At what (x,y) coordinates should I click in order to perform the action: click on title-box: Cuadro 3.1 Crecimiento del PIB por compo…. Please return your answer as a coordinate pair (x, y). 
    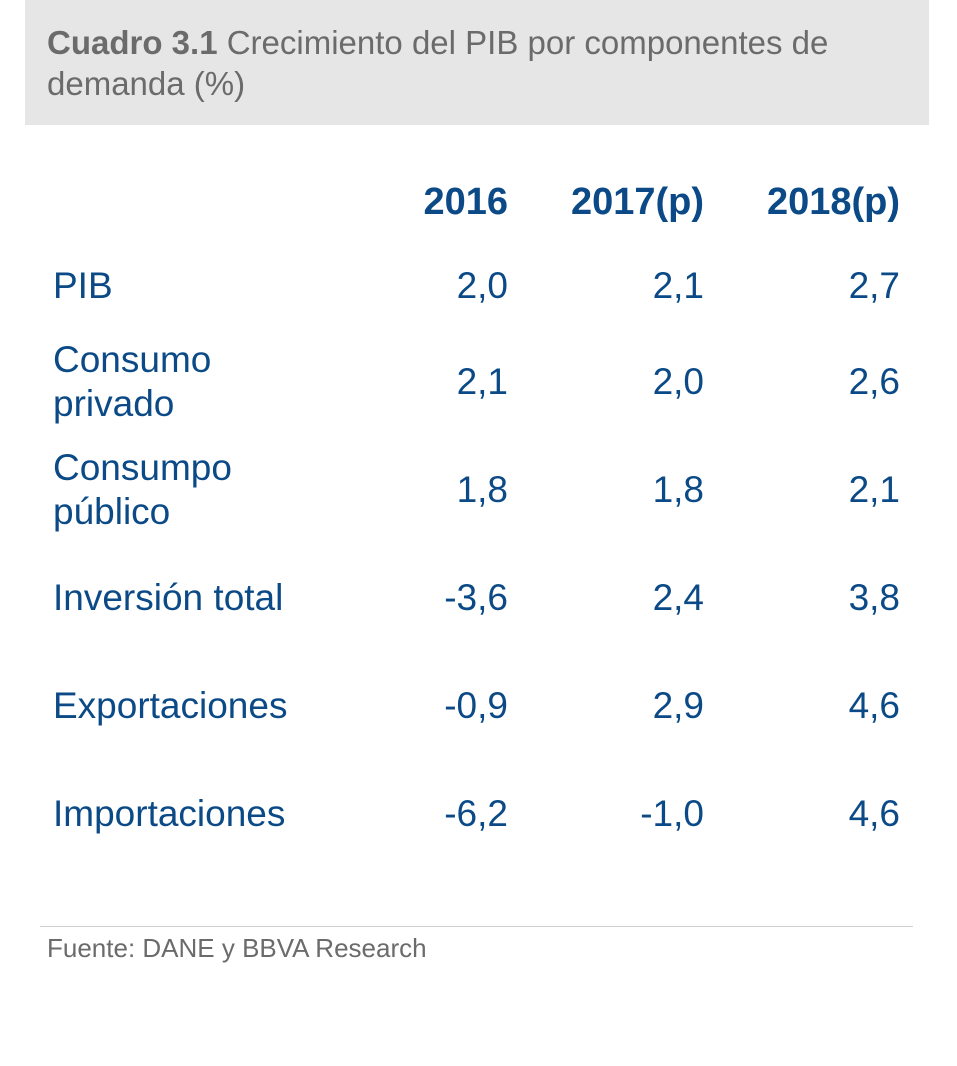
    Looking at the image, I should click on (477, 62).